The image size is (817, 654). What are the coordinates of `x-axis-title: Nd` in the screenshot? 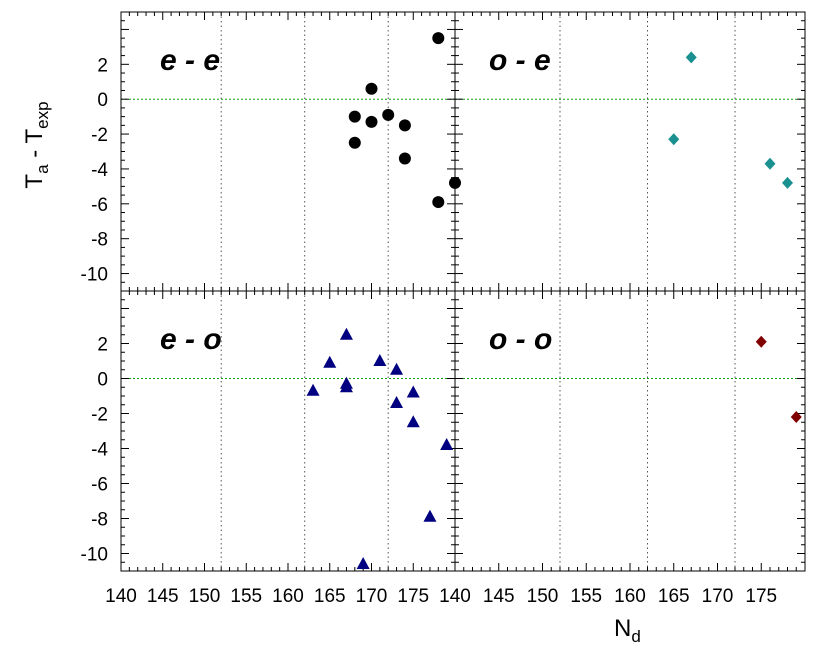 It's located at (627, 630).